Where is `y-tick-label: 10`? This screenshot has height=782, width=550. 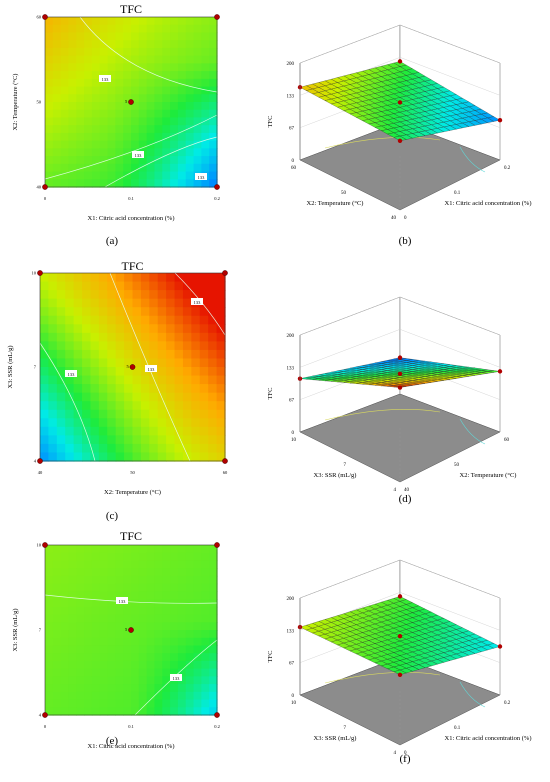
y-tick-label: 10 is located at coordinates (34, 273).